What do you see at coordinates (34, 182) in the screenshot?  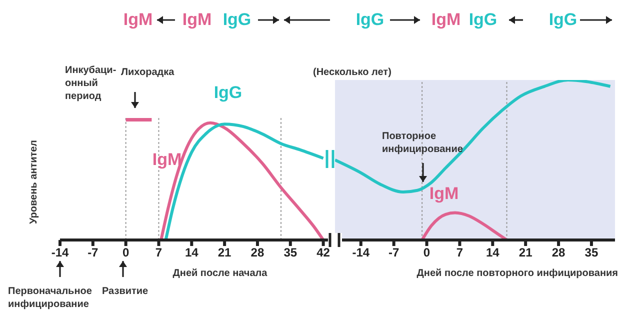 I see `y-axis-title: Уровень антител` at bounding box center [34, 182].